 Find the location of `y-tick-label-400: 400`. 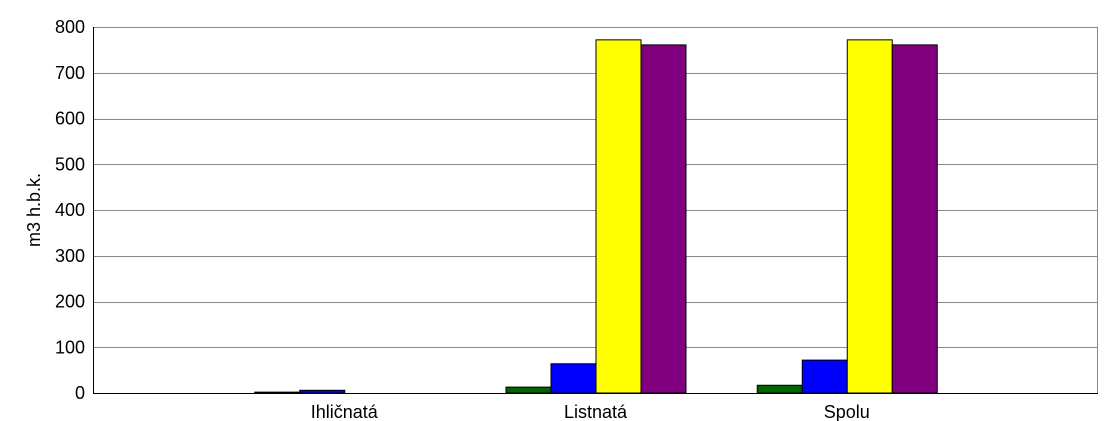

y-tick-label-400: 400 is located at coordinates (70, 210).